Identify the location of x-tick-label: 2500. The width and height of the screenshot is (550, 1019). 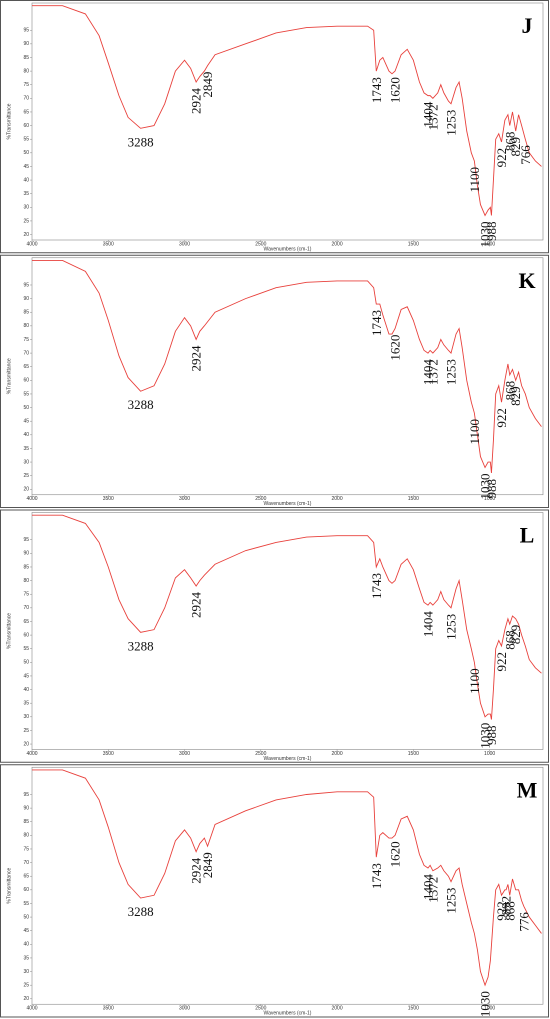
(260, 499).